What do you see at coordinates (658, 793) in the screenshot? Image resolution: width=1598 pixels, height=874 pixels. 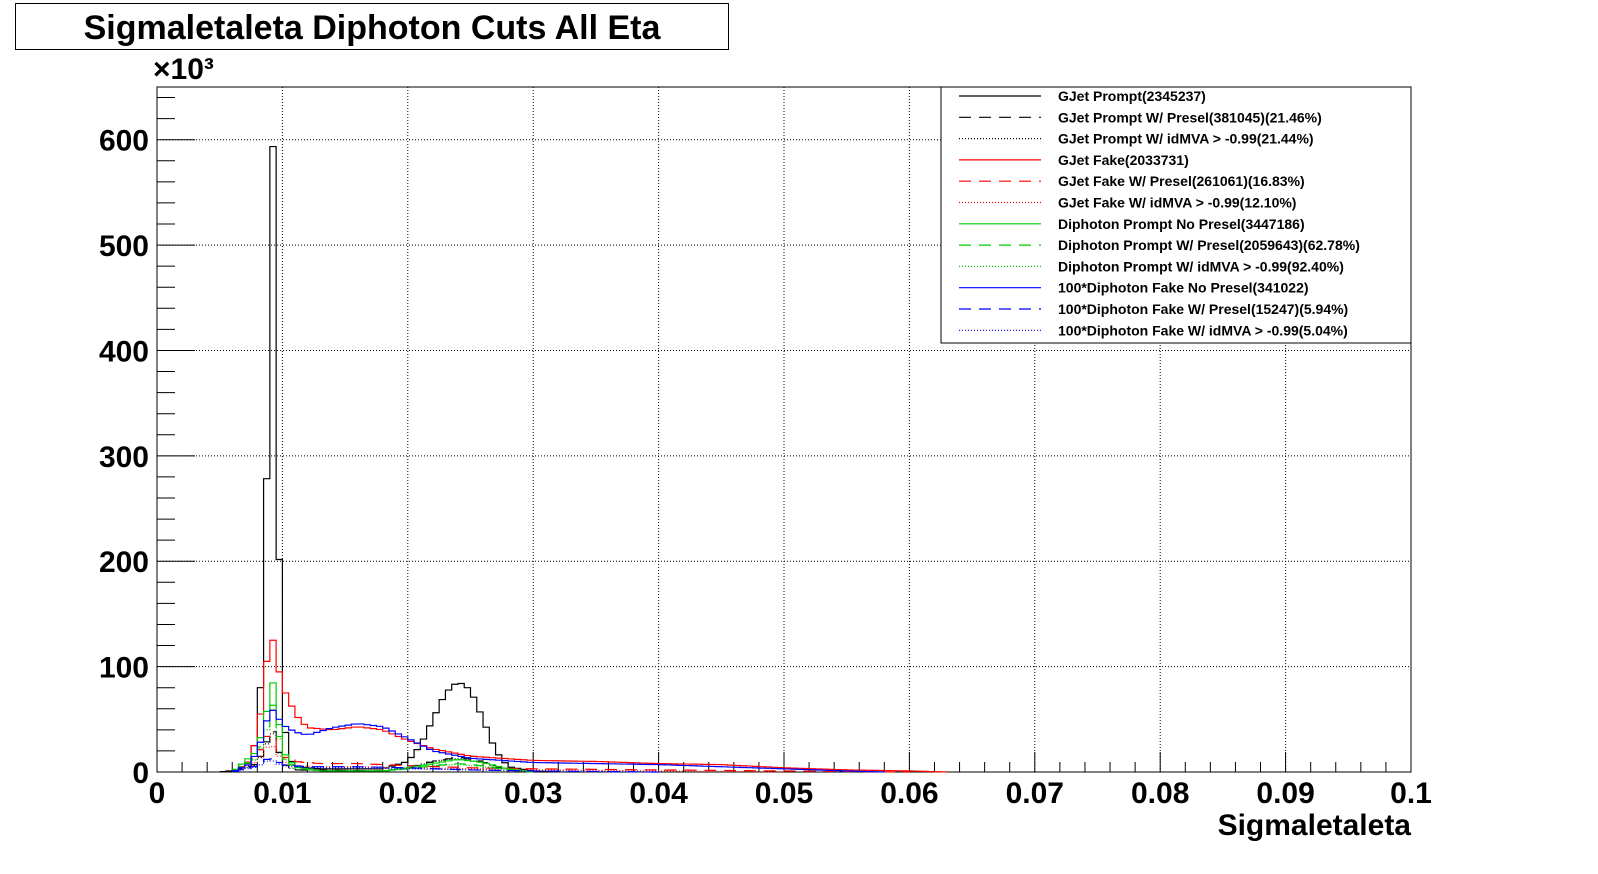 I see `x-tick-label: 0.04` at bounding box center [658, 793].